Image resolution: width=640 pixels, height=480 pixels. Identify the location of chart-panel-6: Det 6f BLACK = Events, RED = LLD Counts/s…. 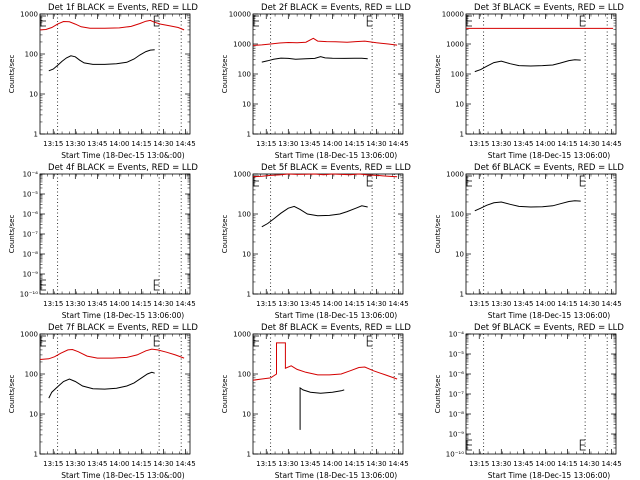
(529, 241).